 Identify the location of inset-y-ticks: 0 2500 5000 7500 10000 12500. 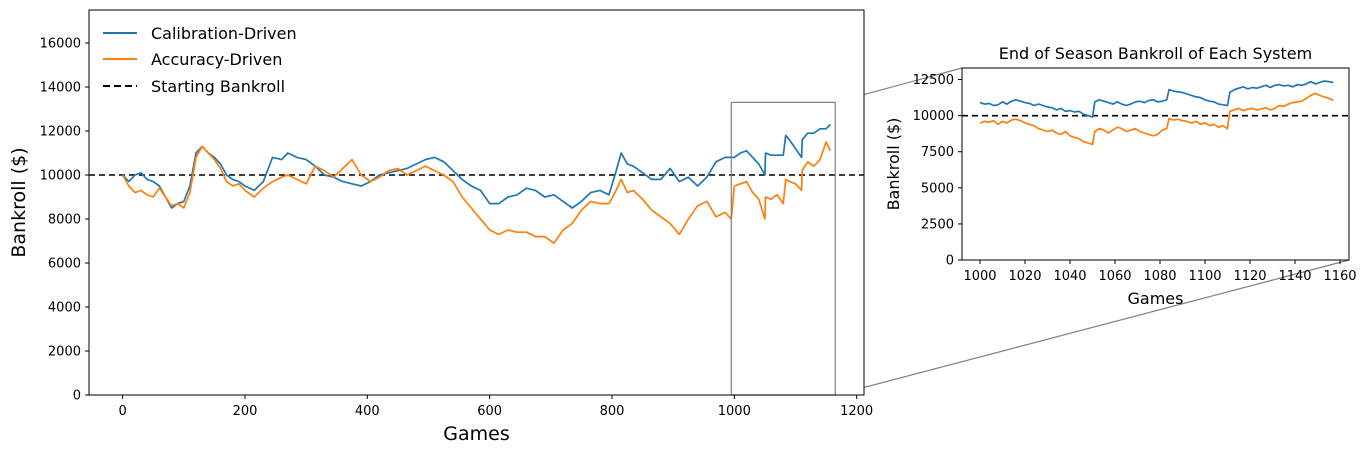
(937, 171).